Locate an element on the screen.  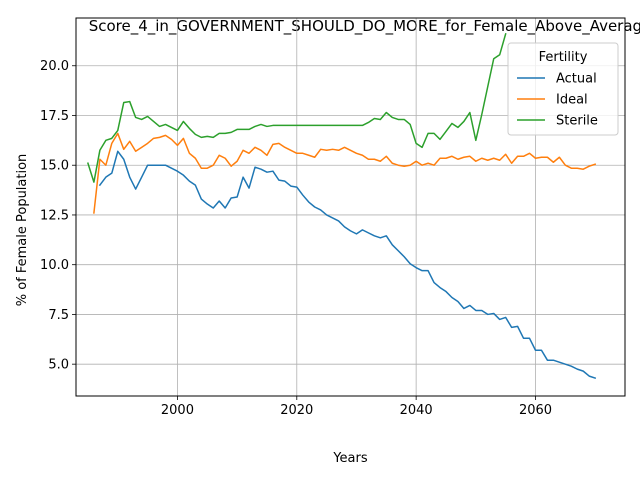
legend-label-sterile: Sterile is located at coordinates (577, 121).